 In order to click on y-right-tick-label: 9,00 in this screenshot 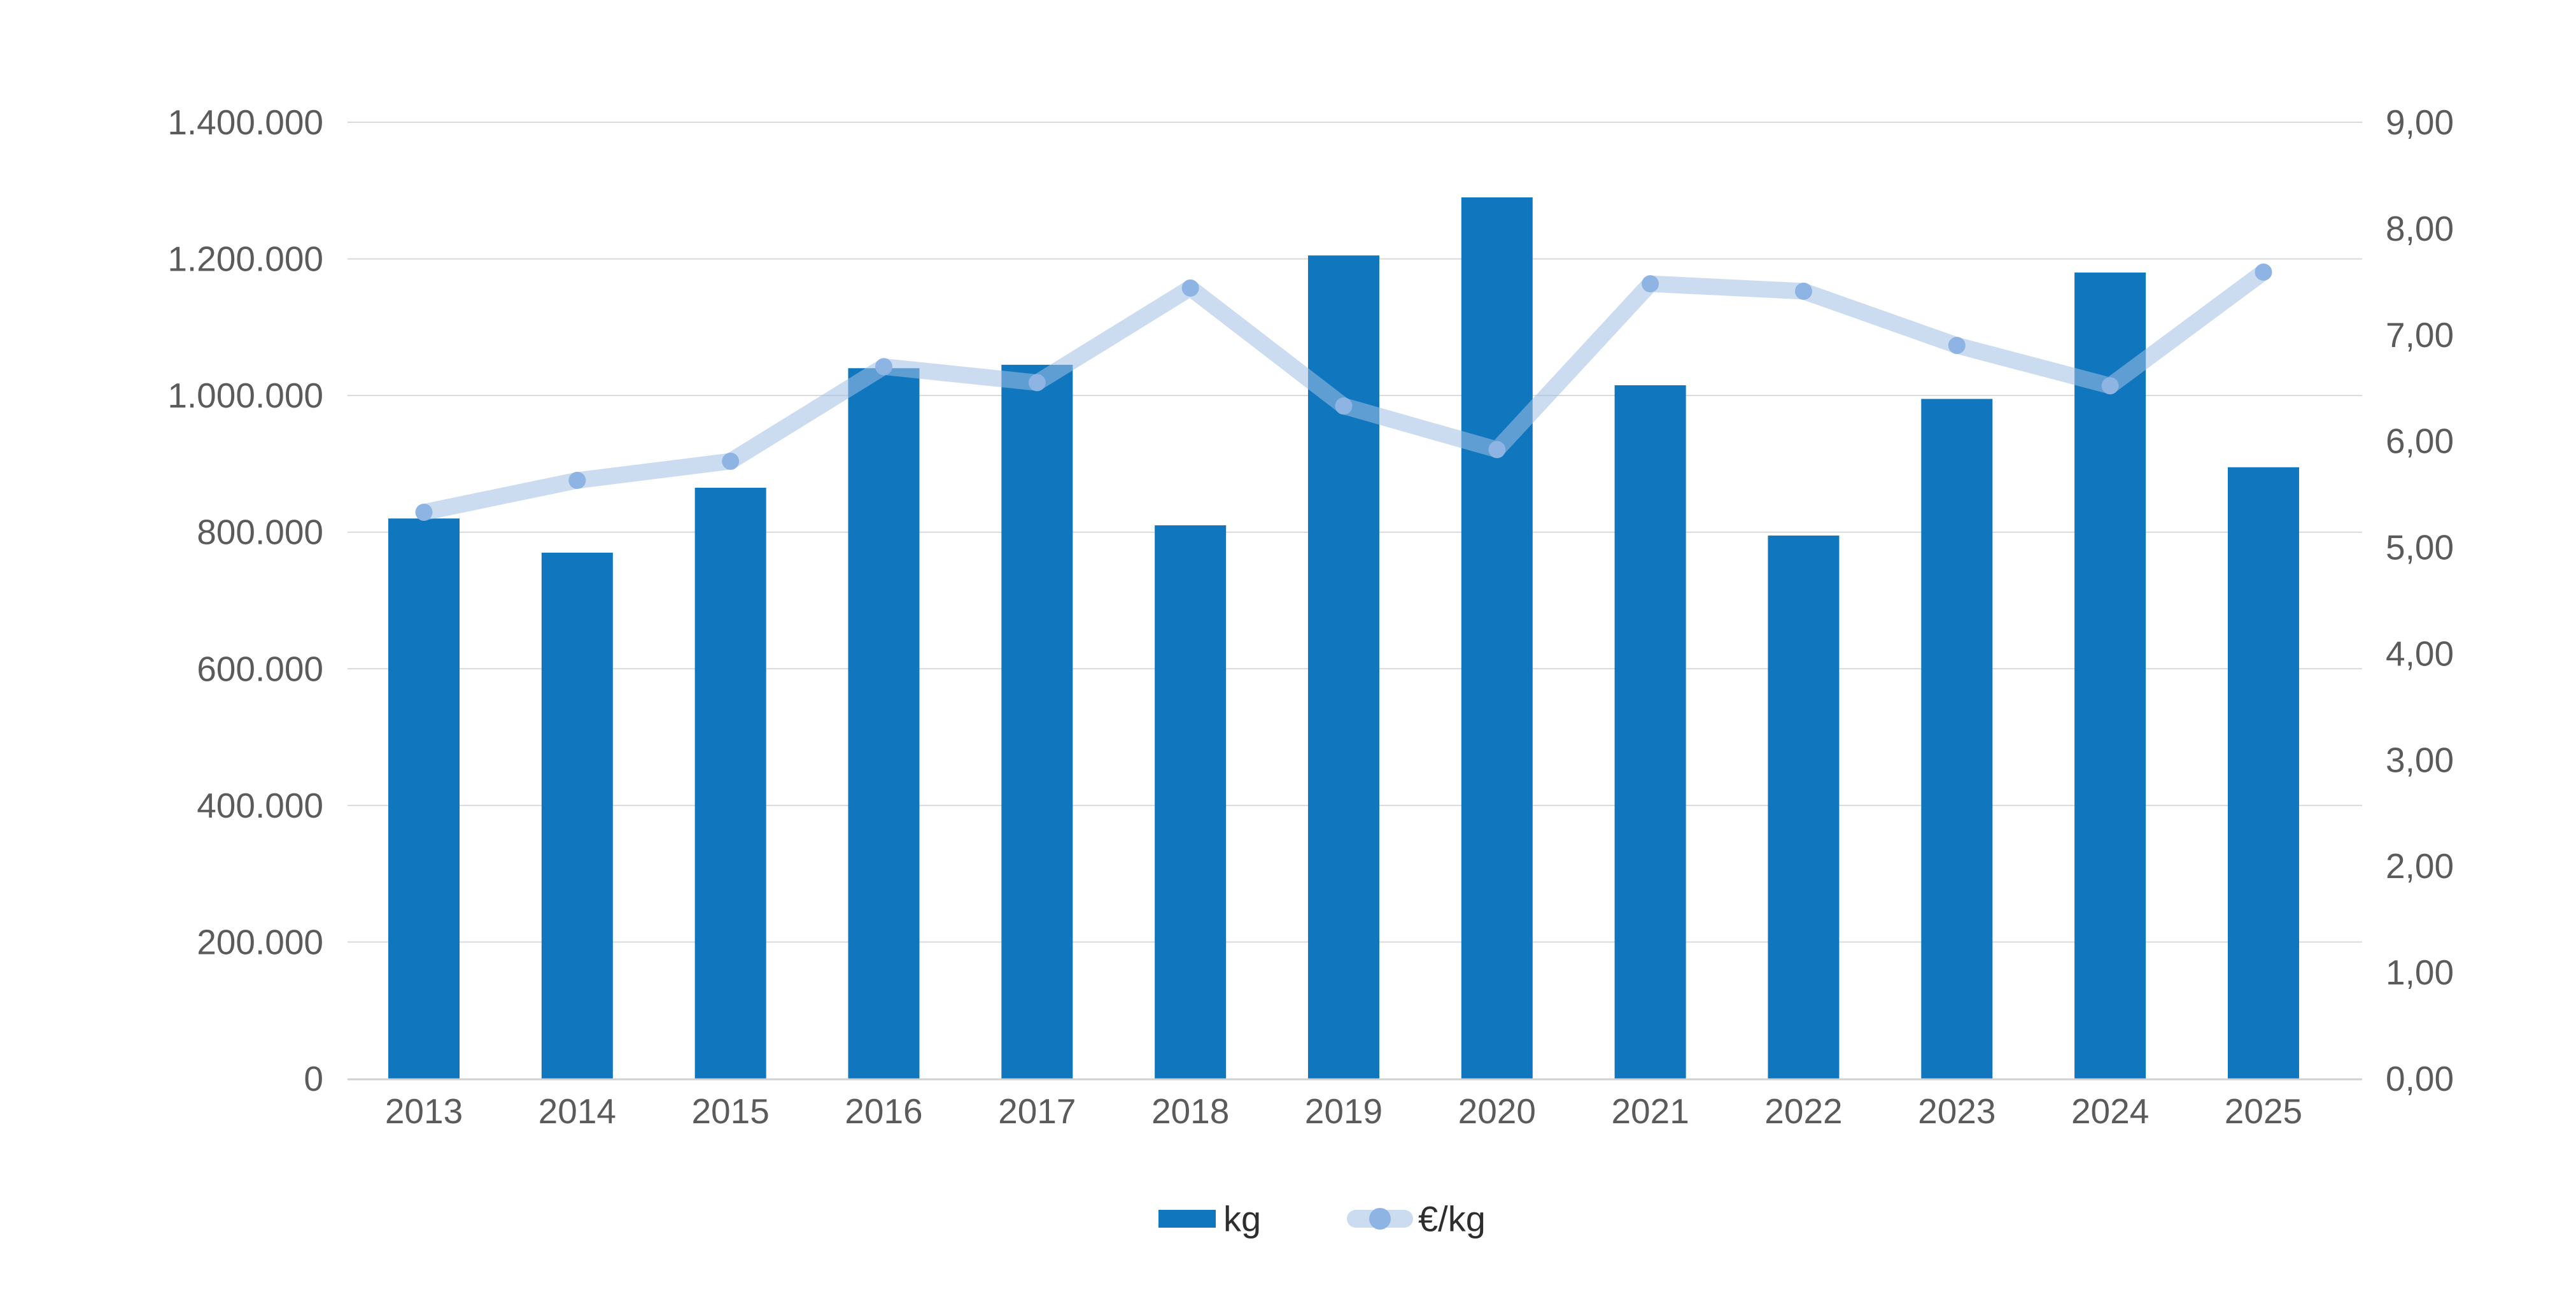, I will do `click(2420, 122)`.